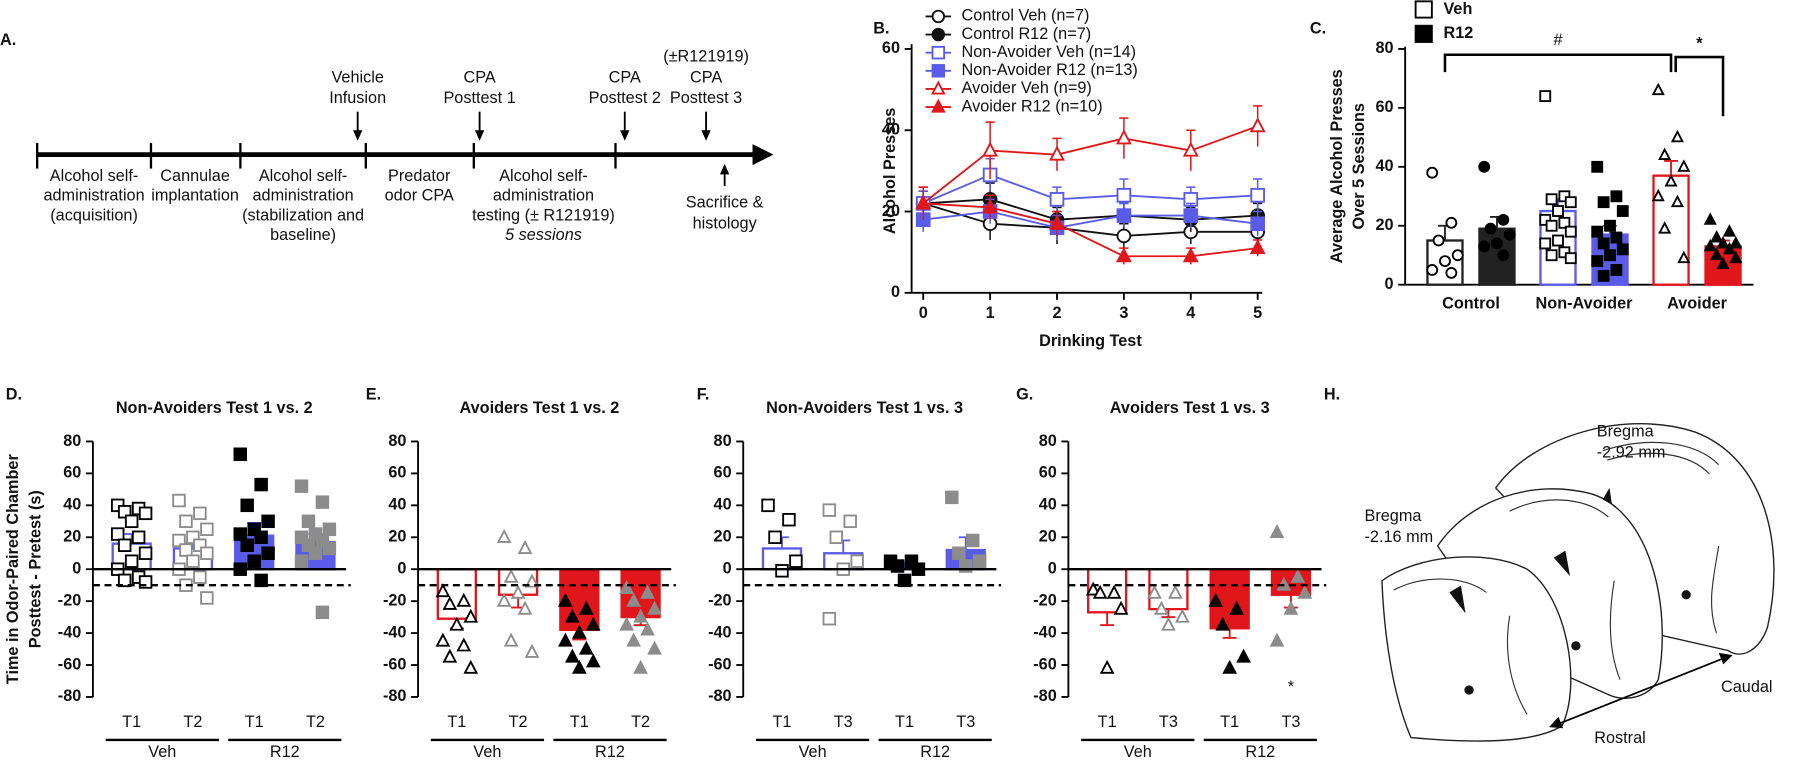  I want to click on legend-label: Non-Avoider R12 (n=13), so click(1050, 70).